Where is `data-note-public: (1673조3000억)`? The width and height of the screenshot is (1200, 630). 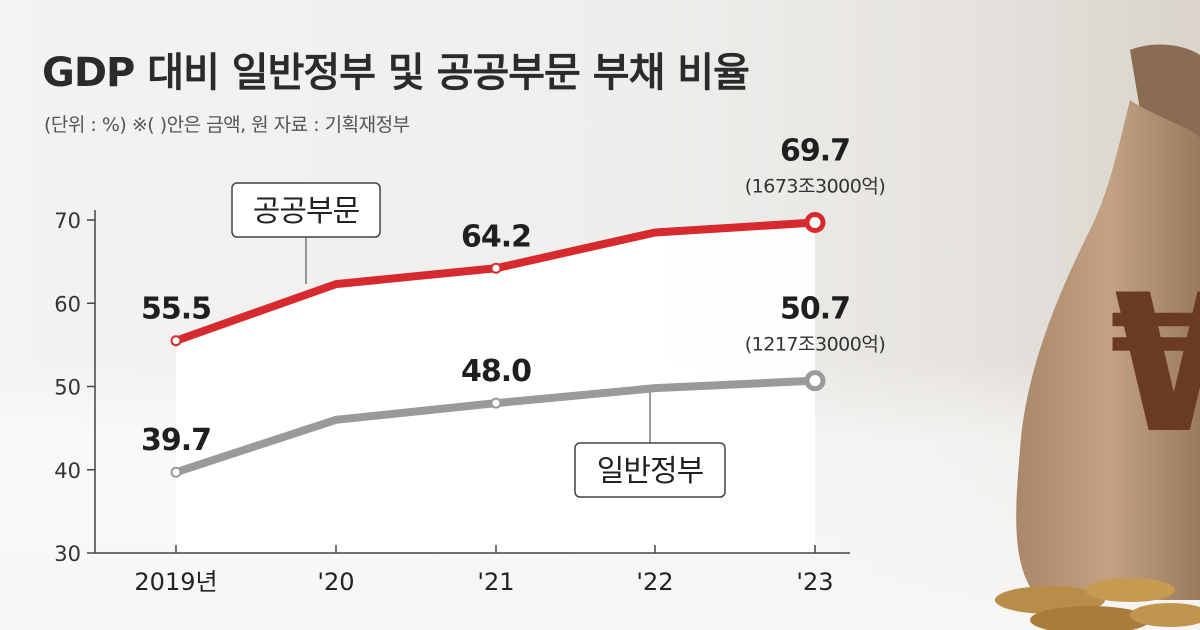
data-note-public: (1673조3000억) is located at coordinates (815, 186).